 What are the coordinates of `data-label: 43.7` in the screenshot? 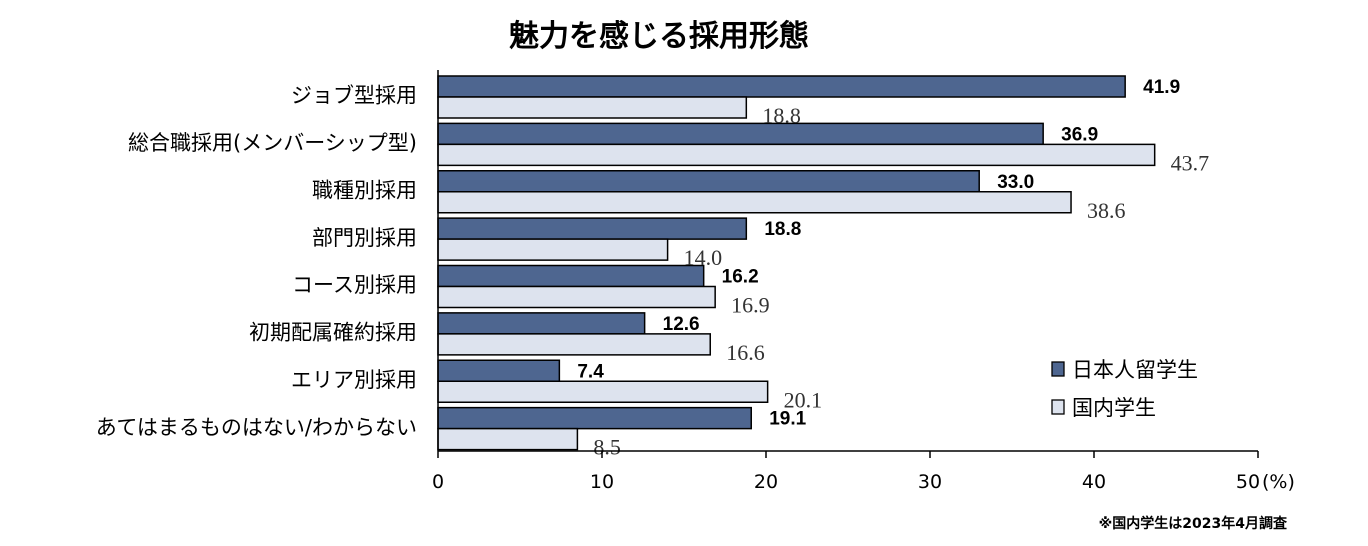 It's located at (1190, 162).